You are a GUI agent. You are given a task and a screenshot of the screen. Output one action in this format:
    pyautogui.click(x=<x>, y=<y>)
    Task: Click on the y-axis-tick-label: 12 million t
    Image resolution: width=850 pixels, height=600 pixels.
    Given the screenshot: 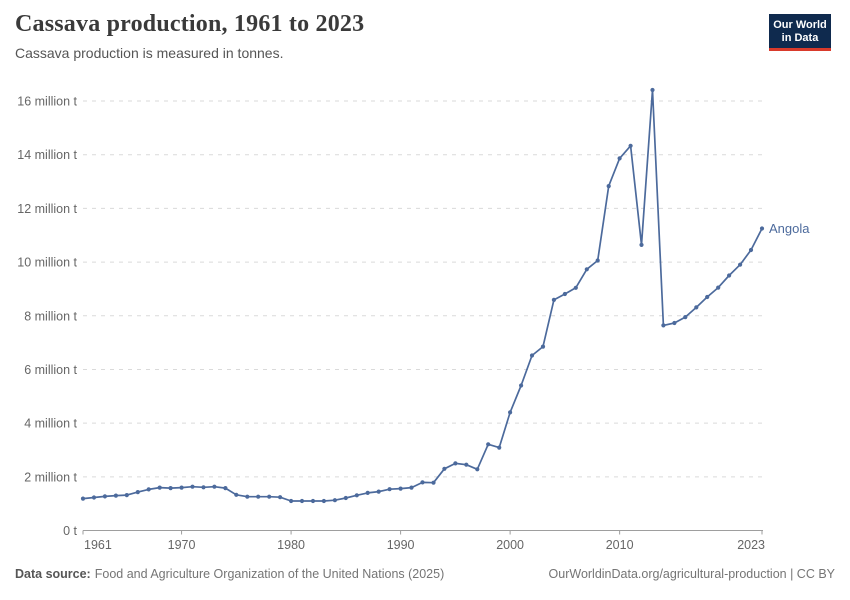 What is the action you would take?
    pyautogui.click(x=47, y=209)
    